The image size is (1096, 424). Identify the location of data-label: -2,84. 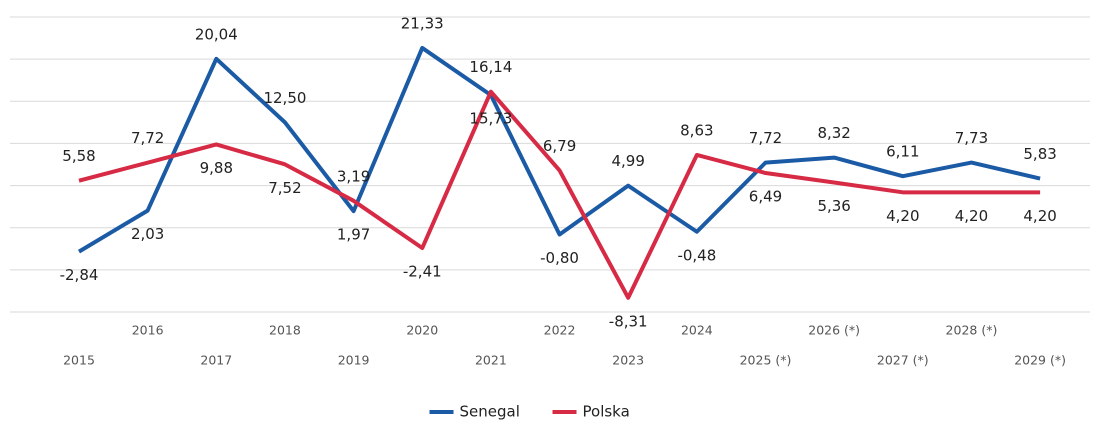
(79, 275).